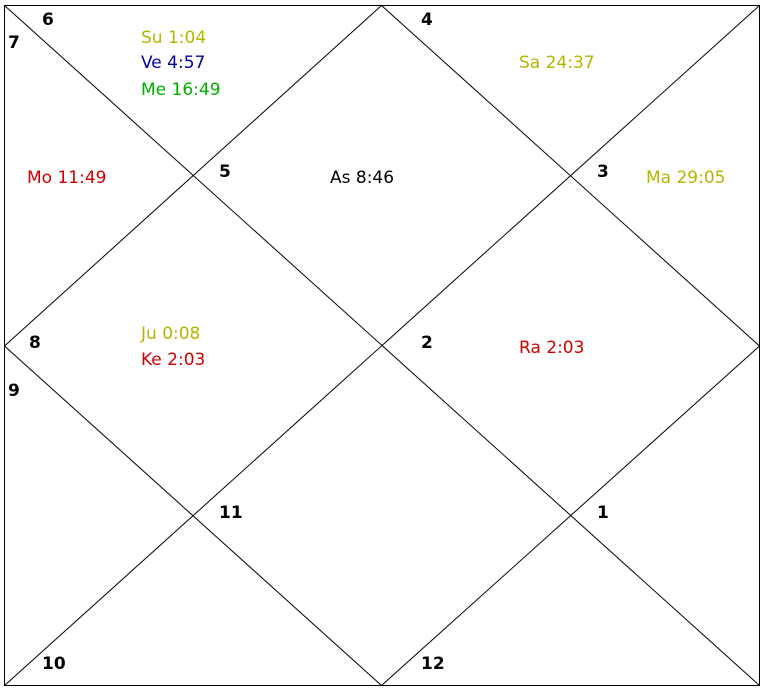 This screenshot has width=762, height=690. I want to click on house-number-9: 9, so click(14, 391).